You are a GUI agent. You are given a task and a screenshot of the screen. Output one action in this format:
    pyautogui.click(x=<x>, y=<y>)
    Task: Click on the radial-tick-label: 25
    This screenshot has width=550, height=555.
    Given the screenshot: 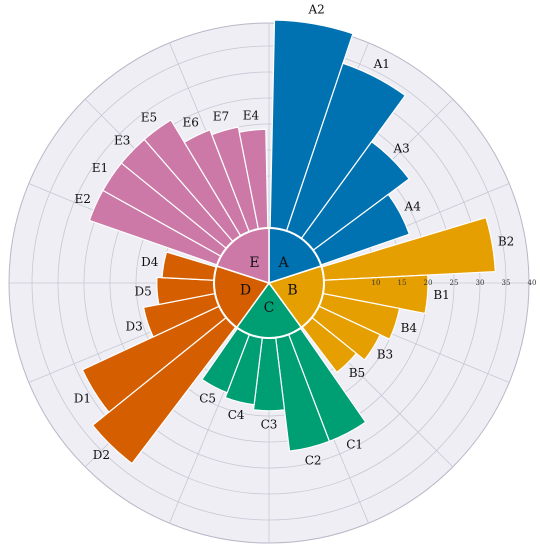 What is the action you would take?
    pyautogui.click(x=454, y=283)
    